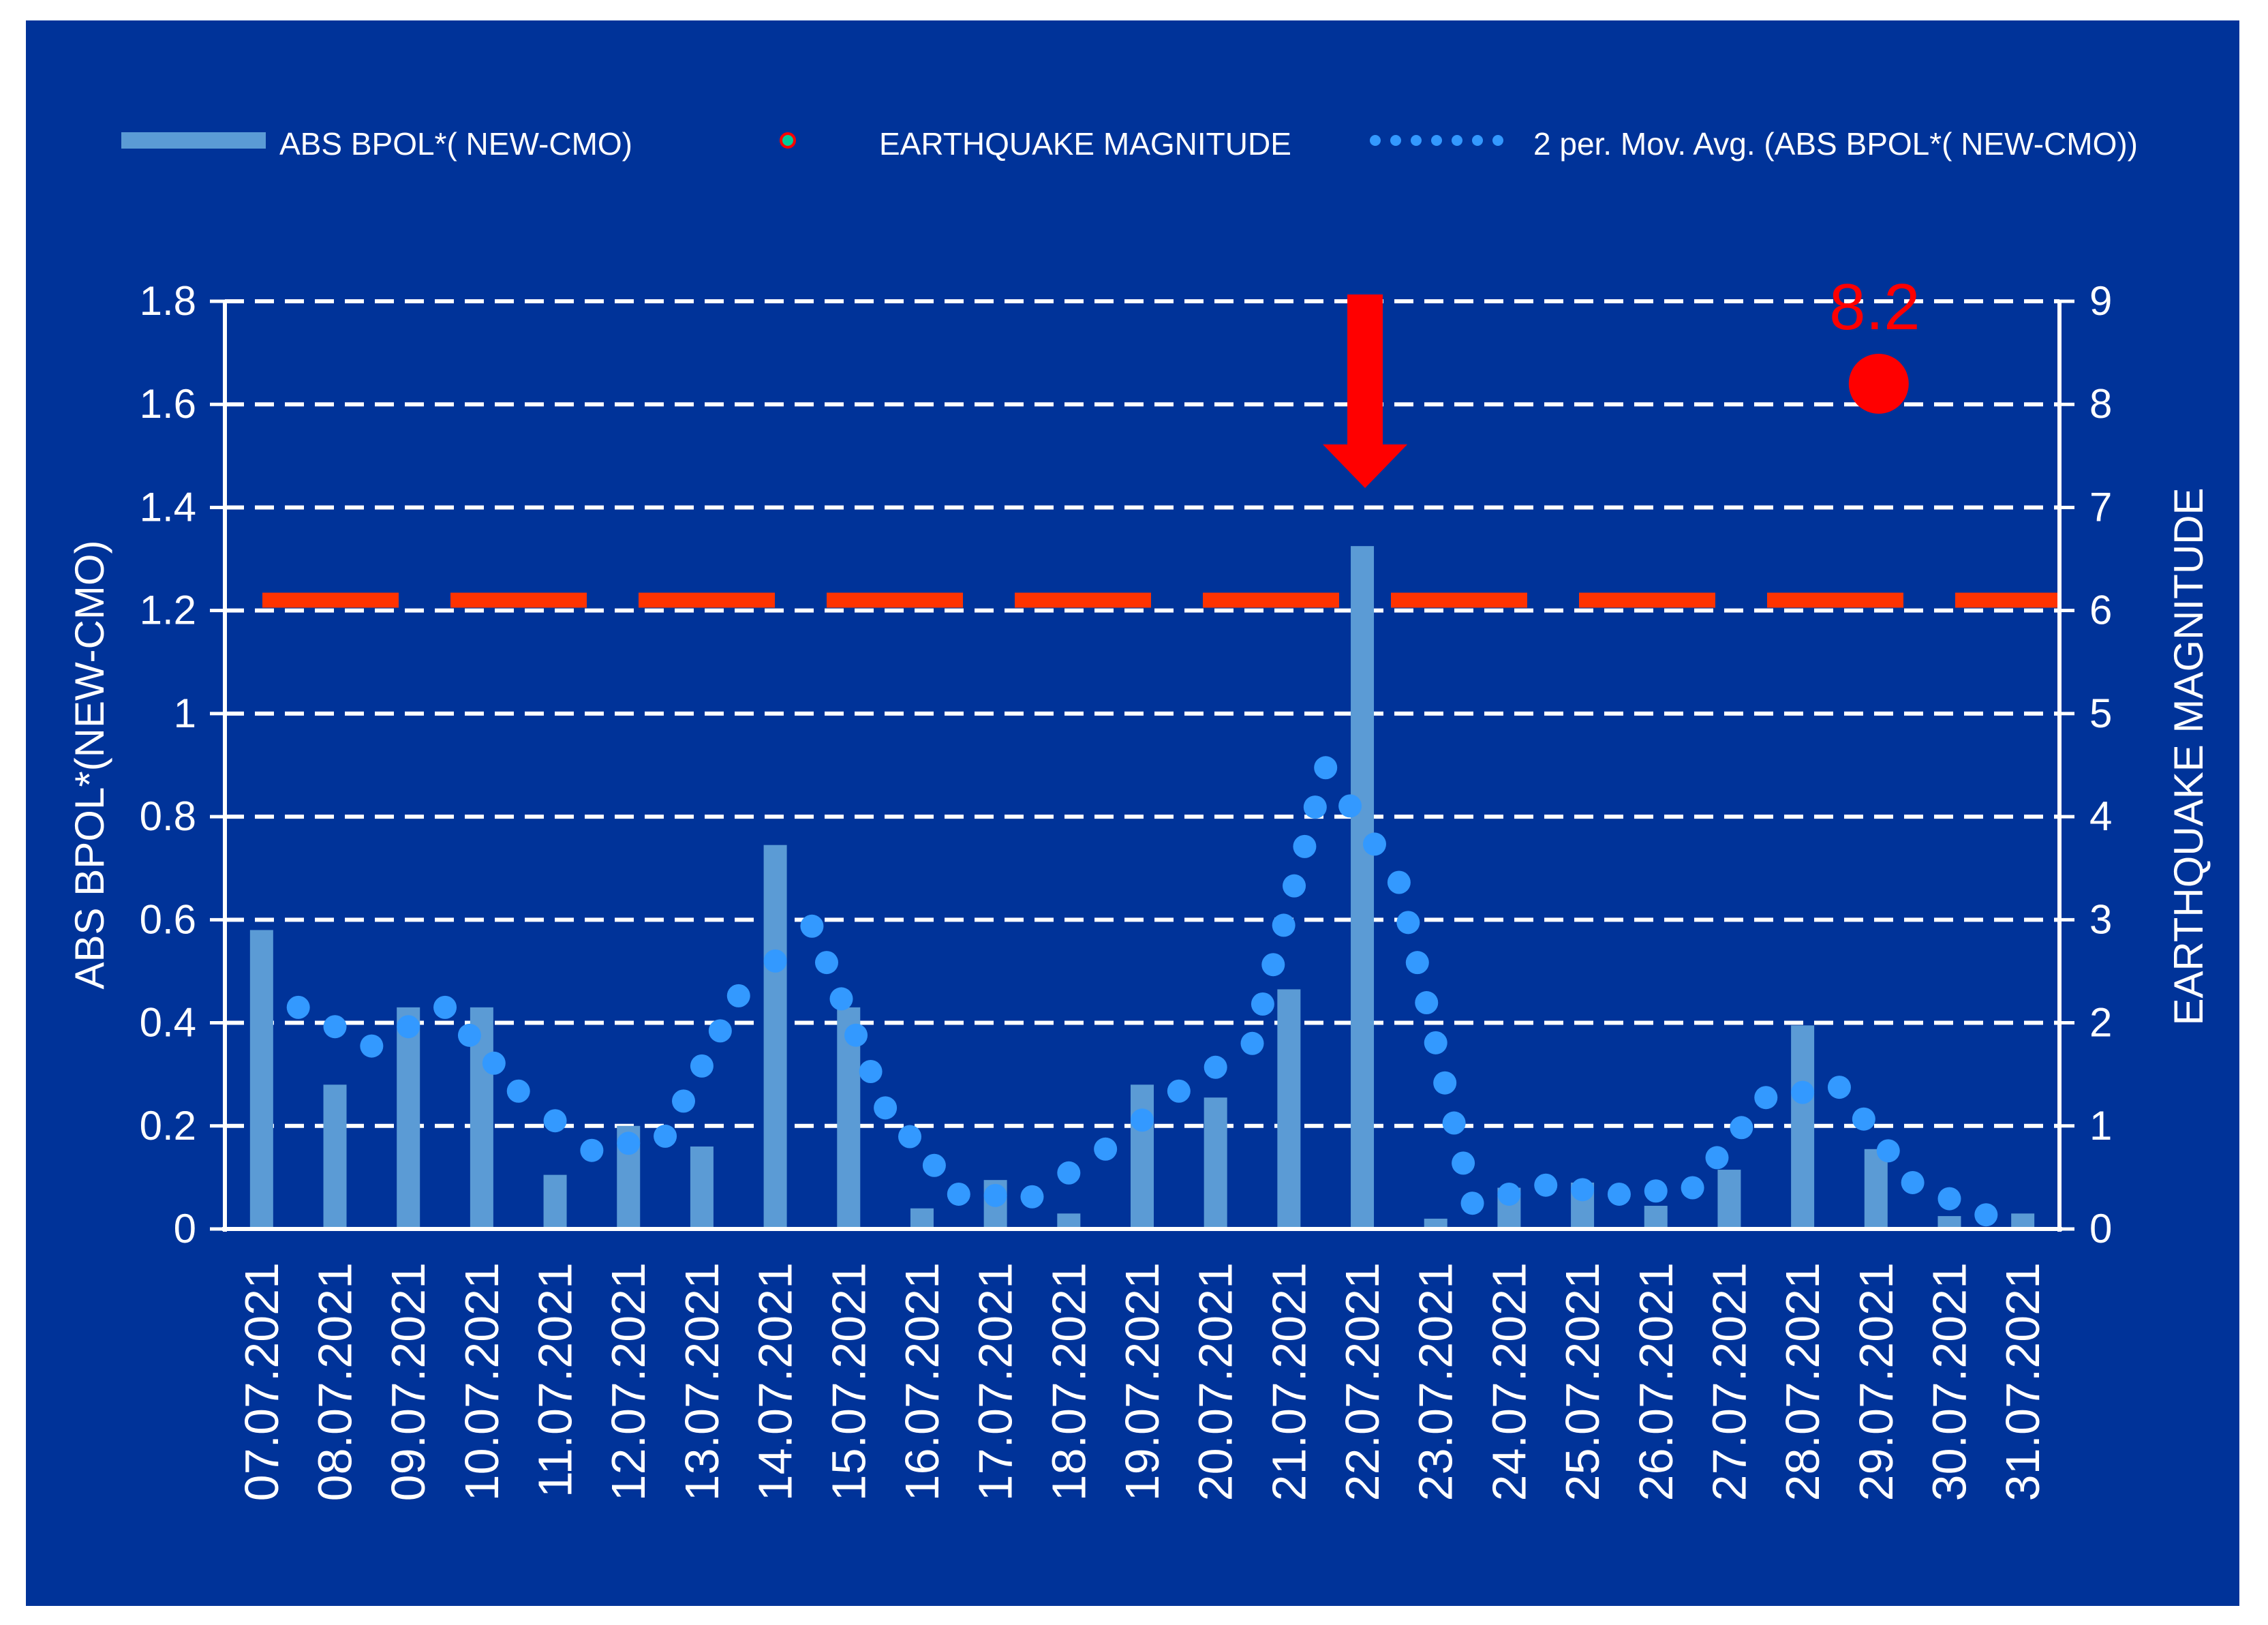  I want to click on y-axis-title: ABS BPOL*(NEW-CMO), so click(89, 766).